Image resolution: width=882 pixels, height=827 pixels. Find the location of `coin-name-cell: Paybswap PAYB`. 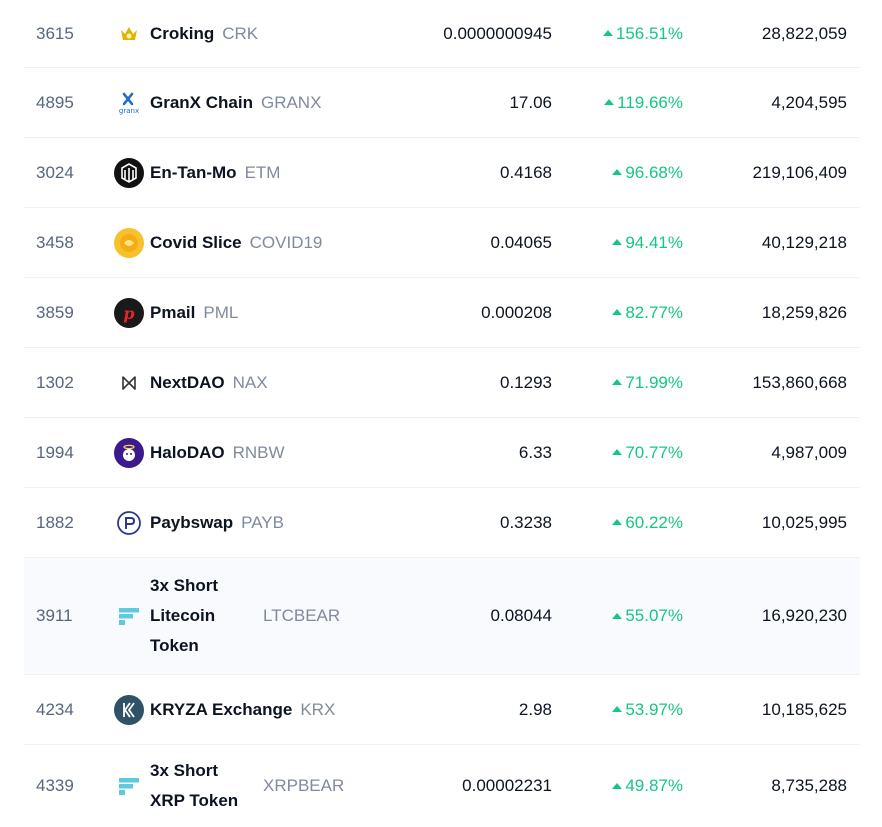

coin-name-cell: Paybswap PAYB is located at coordinates (244, 522).